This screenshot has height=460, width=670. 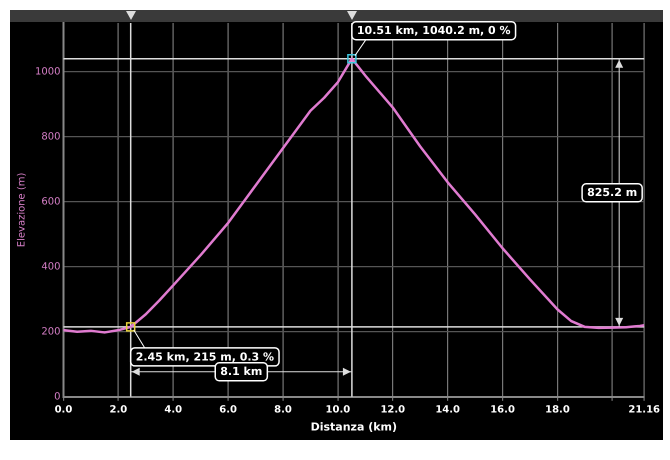 What do you see at coordinates (57, 396) in the screenshot?
I see `y-tick-label: 0` at bounding box center [57, 396].